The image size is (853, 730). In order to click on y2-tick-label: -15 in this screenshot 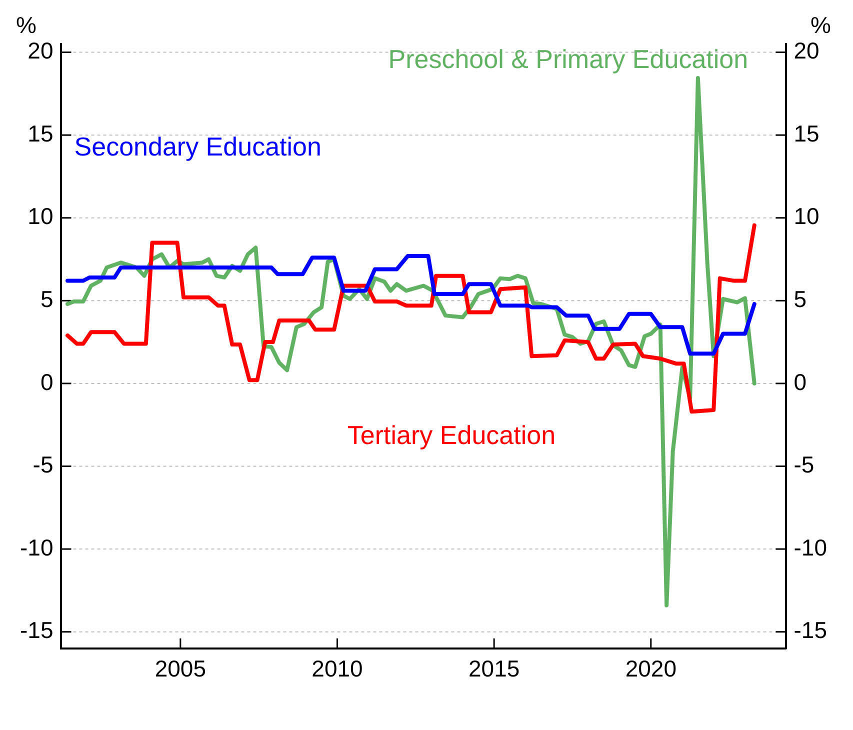, I will do `click(811, 630)`.